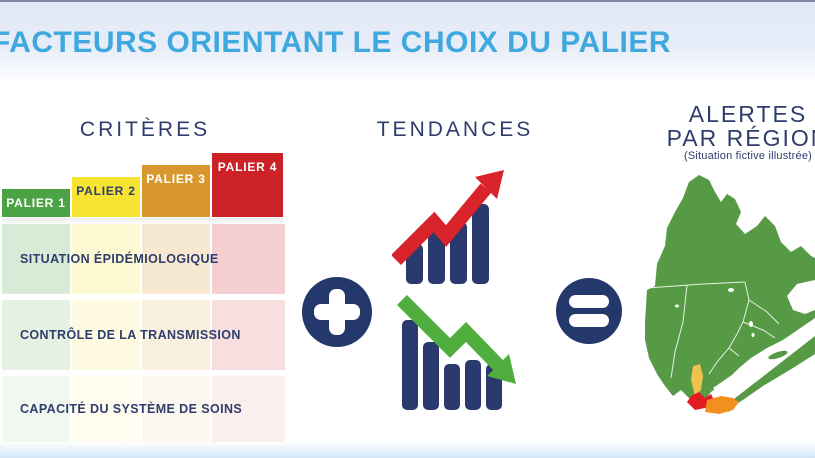  I want to click on footer-band, so click(407, 450).